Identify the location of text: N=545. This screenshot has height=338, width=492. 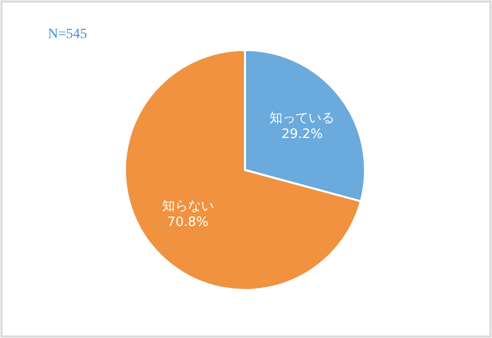
(68, 34).